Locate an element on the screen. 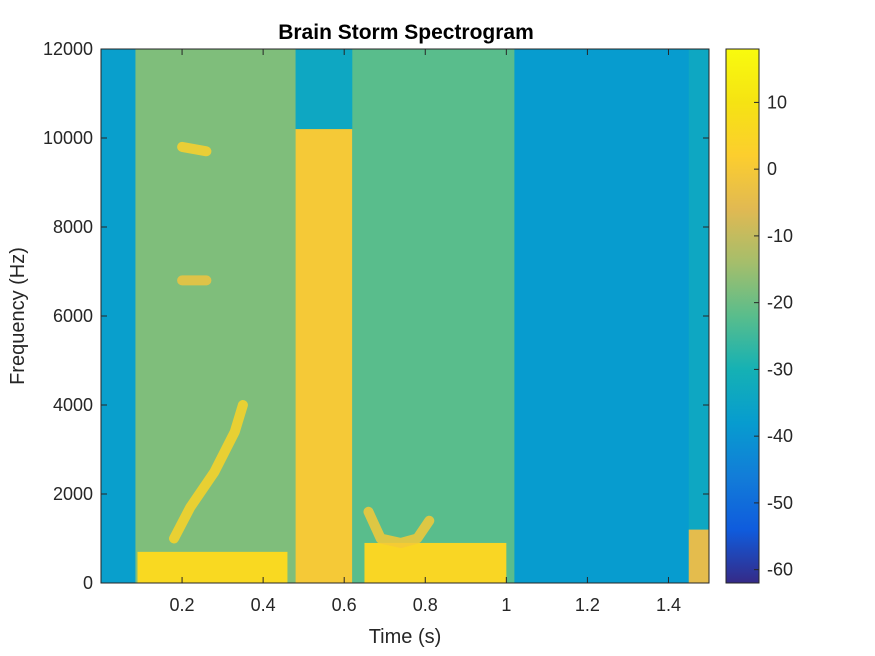 This screenshot has height=656, width=875. x-tick-label: 0.8 is located at coordinates (425, 605).